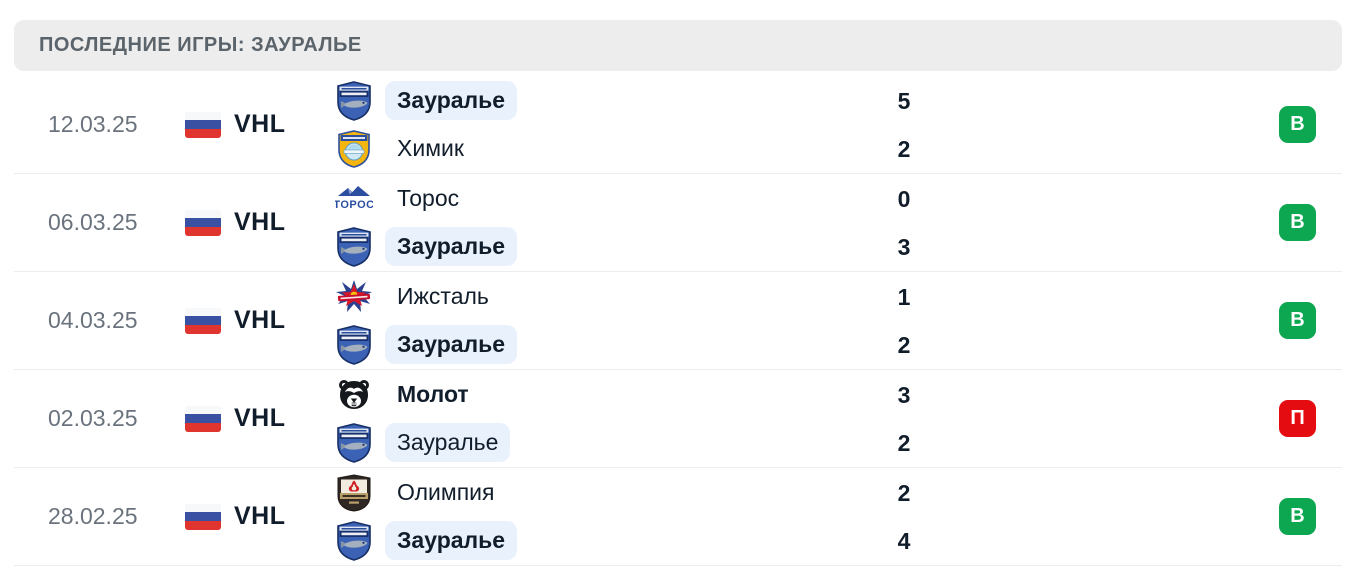 The width and height of the screenshot is (1356, 580). What do you see at coordinates (904, 198) in the screenshot?
I see `team-score: 0` at bounding box center [904, 198].